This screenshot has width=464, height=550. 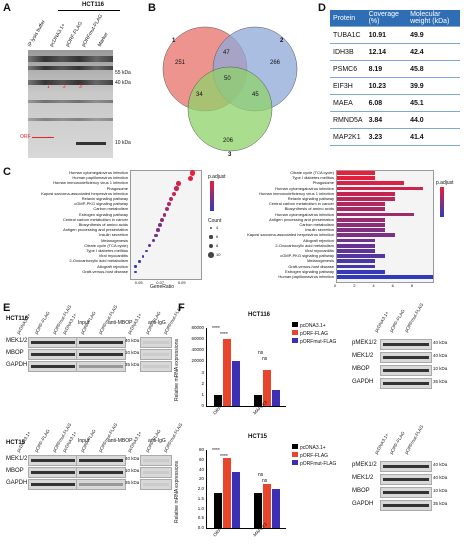 What do you see at coordinates (386, 52) in the screenshot?
I see `table-cell: 12.14` at bounding box center [386, 52].